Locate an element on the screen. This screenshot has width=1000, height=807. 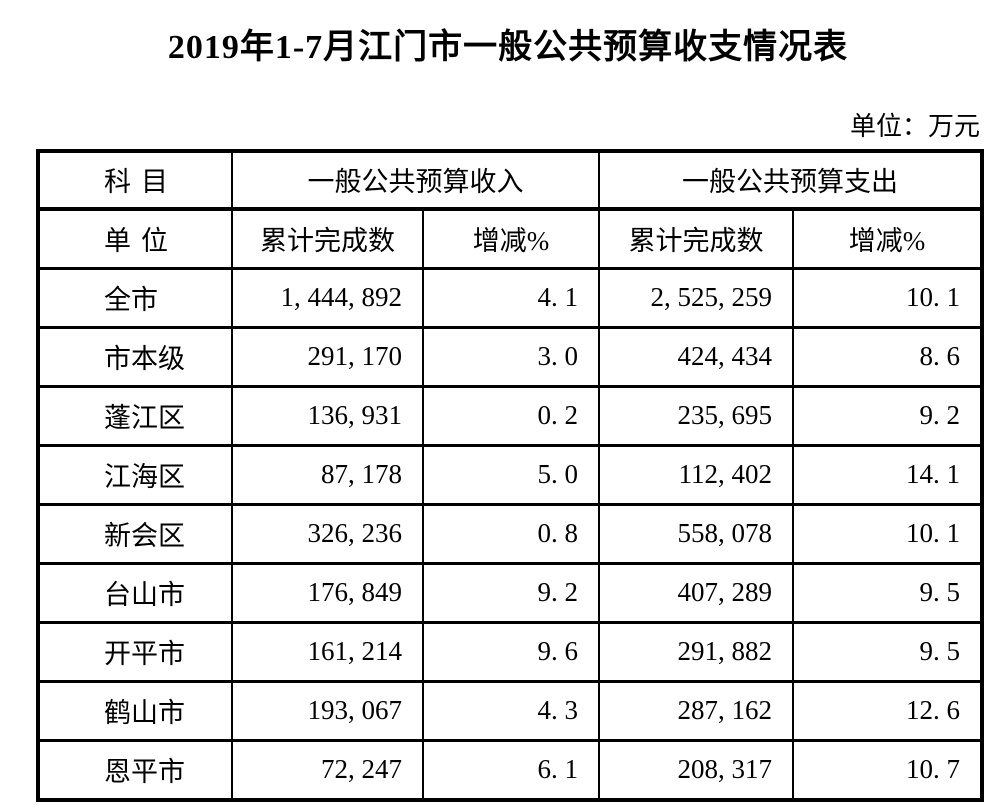
expenditure-cumulative: 2, 525, 259 is located at coordinates (696, 297).